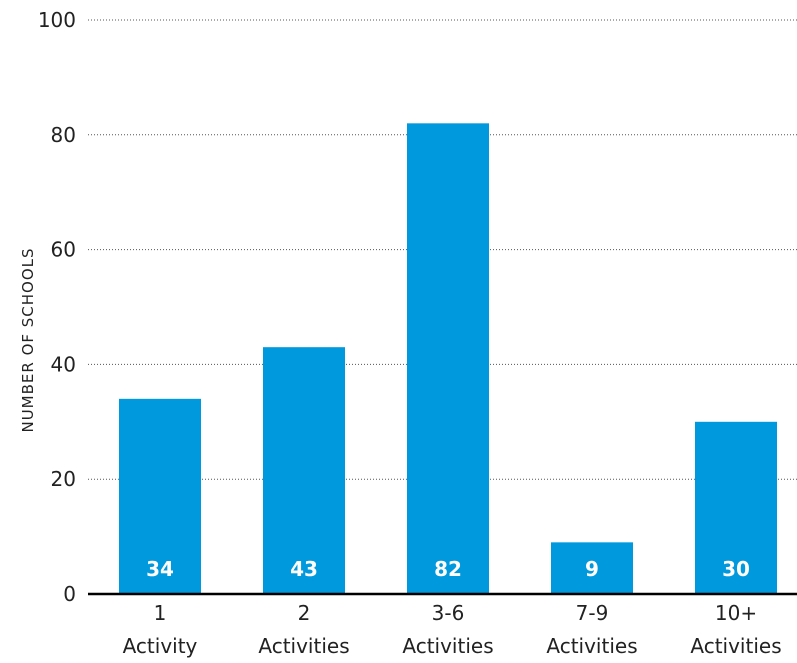 This screenshot has width=797, height=663. I want to click on y-axis-title: NUMBER OF SCHOOLS, so click(28, 339).